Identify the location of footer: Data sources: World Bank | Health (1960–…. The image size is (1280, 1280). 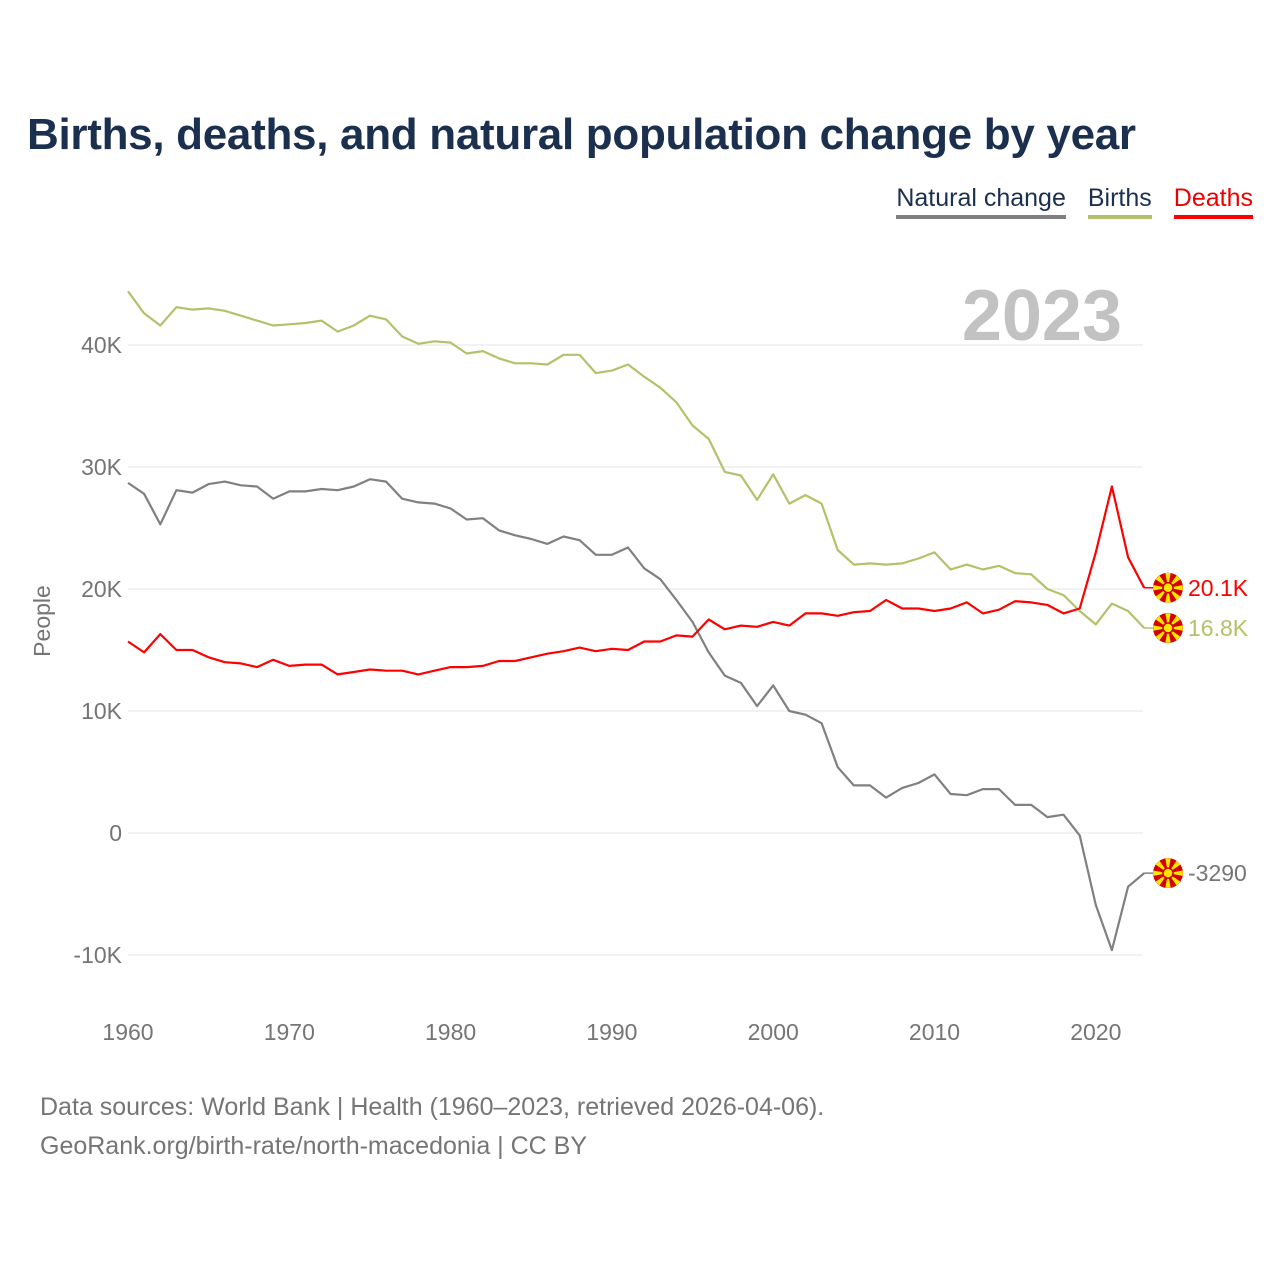
(432, 1127).